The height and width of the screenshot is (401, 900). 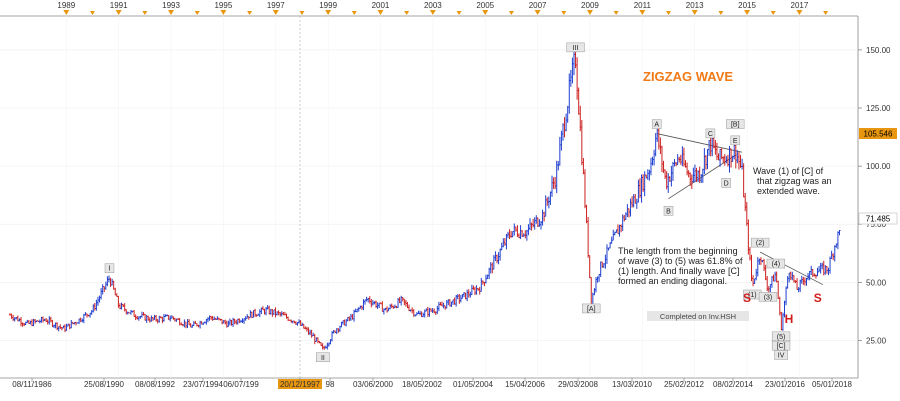 I want to click on x-date-label: 23/07/1994, so click(x=203, y=384).